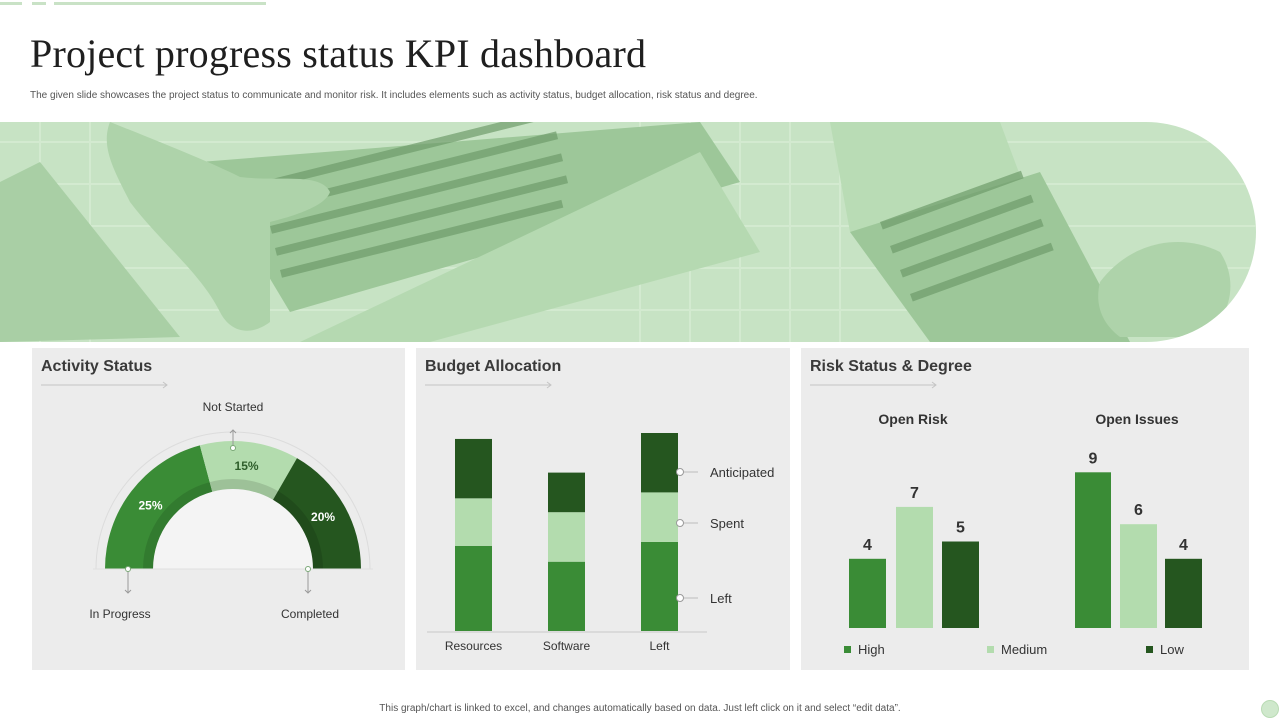 The height and width of the screenshot is (720, 1280). Describe the element at coordinates (914, 493) in the screenshot. I see `risk-bar-value: 7` at that location.